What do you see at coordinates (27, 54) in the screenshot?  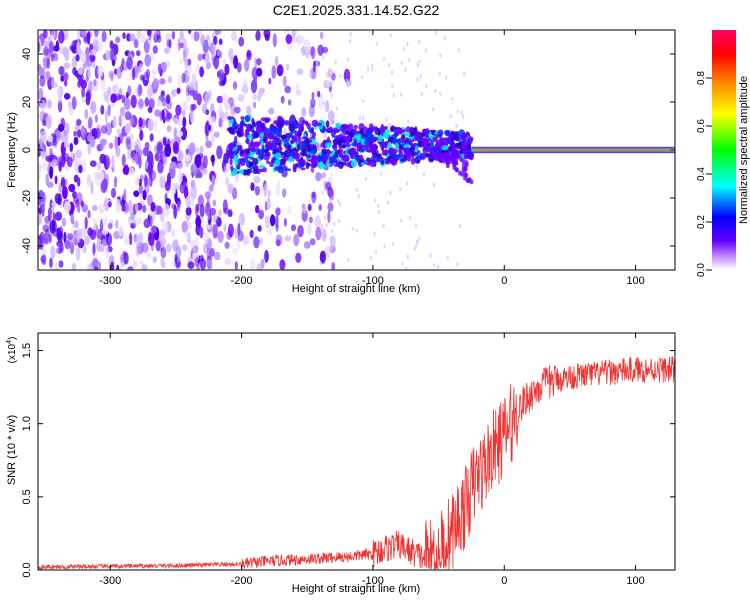 I see `y-tick-label: 40` at bounding box center [27, 54].